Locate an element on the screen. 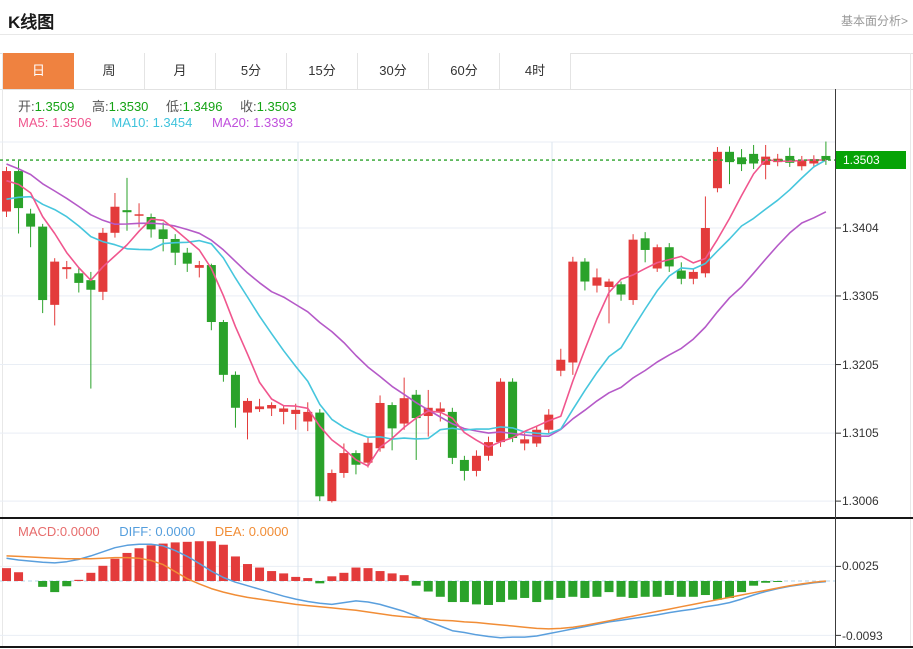 The image size is (913, 649). ma5-legend: MA5: 1.3506 is located at coordinates (55, 122).